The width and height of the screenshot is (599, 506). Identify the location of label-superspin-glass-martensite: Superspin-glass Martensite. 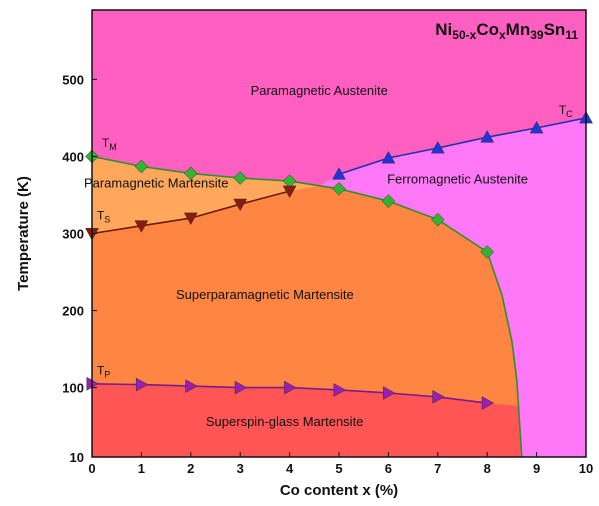
(285, 421).